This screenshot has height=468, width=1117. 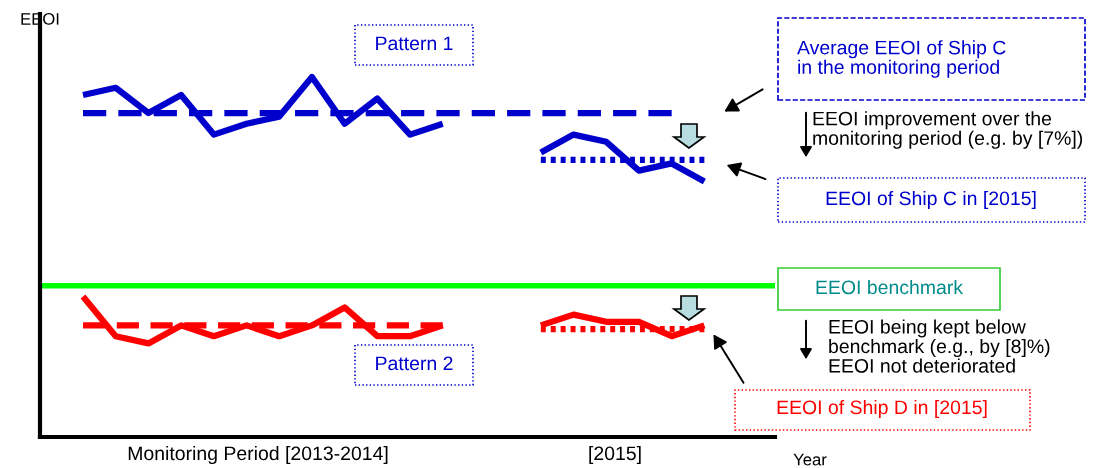 What do you see at coordinates (948, 130) in the screenshot?
I see `text: EEOI improvement over the monitoring period (e.g. by [7%])` at bounding box center [948, 130].